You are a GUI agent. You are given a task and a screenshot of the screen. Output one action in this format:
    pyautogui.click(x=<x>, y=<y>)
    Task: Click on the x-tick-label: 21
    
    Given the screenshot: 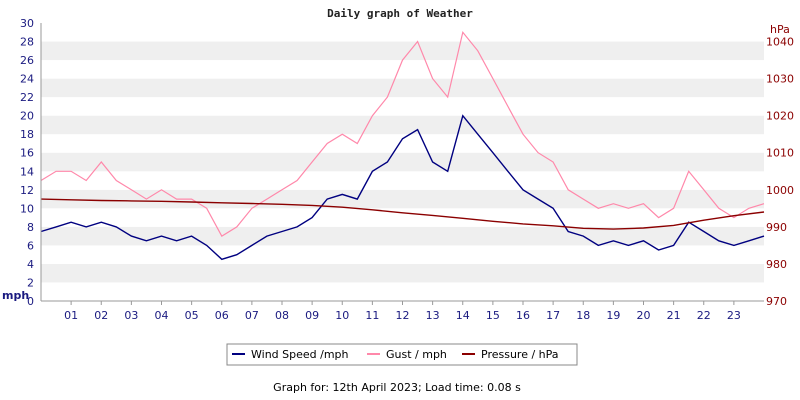 What is the action you would take?
    pyautogui.click(x=674, y=315)
    